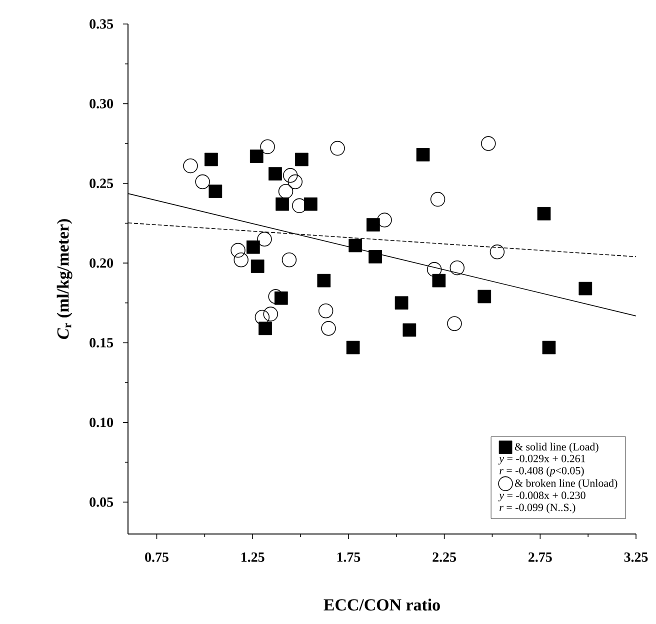  I want to click on y-tick-label: 0.30, so click(101, 103).